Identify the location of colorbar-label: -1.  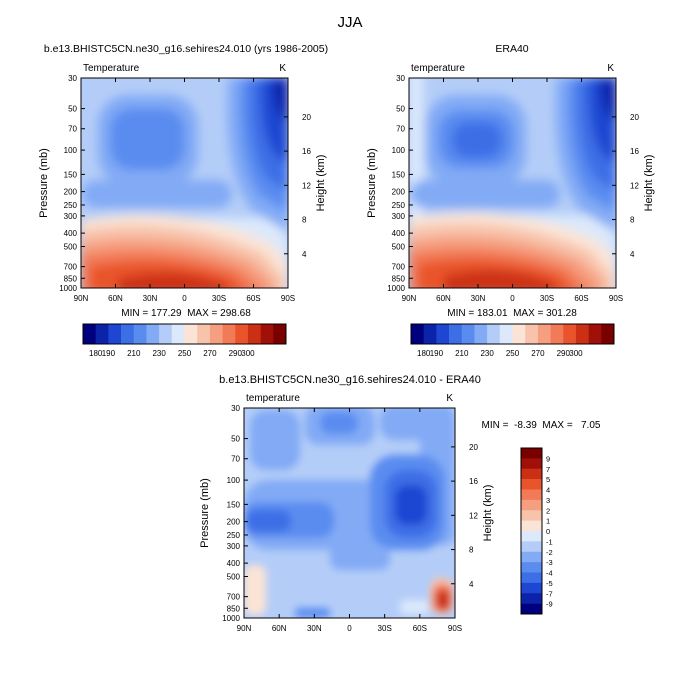
(549, 541).